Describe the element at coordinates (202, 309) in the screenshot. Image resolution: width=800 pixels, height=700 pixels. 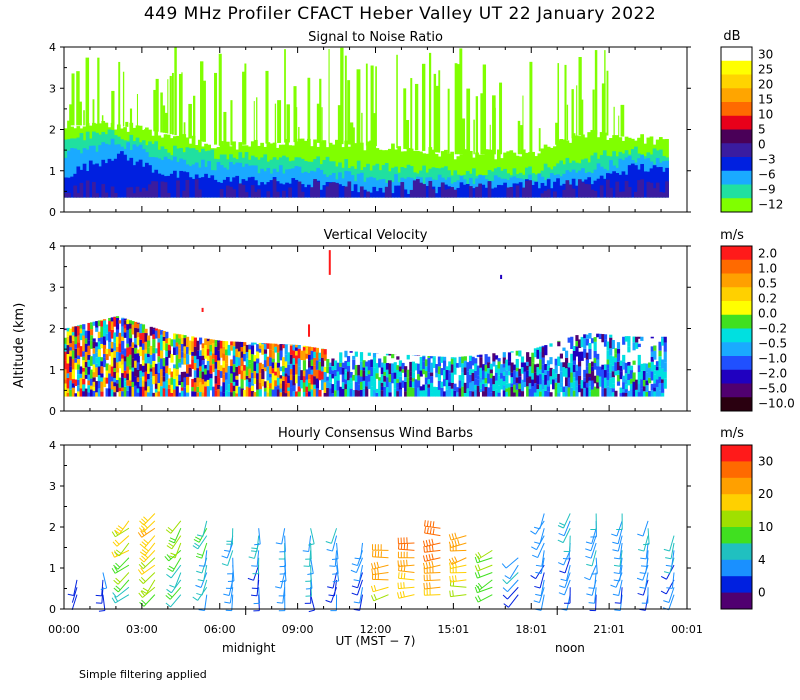
I see `velocity-spike` at that location.